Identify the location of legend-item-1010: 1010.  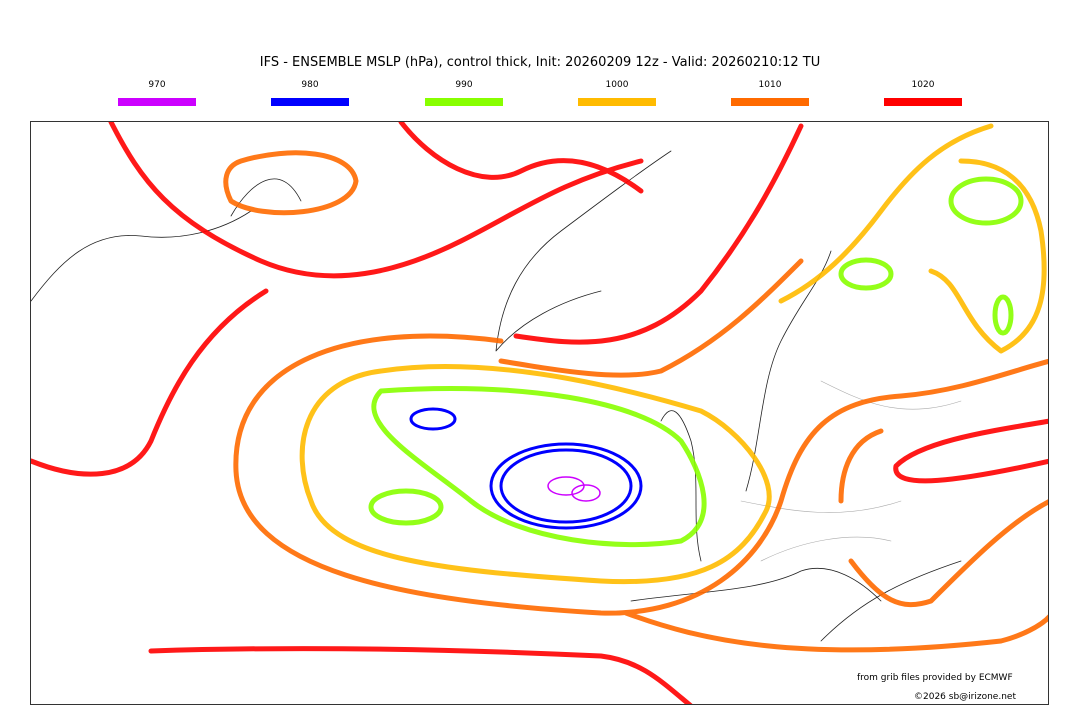
(770, 93).